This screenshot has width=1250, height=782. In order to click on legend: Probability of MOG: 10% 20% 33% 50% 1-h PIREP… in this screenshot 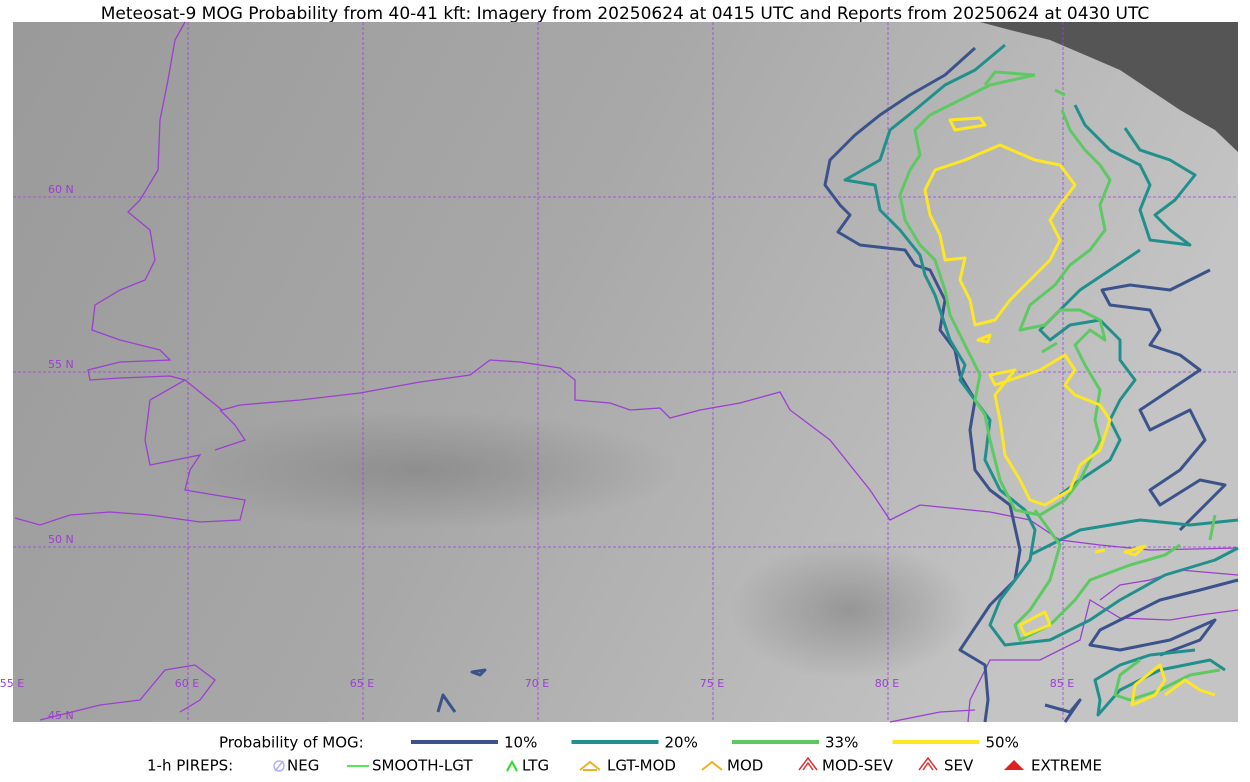, I will do `click(624, 754)`.